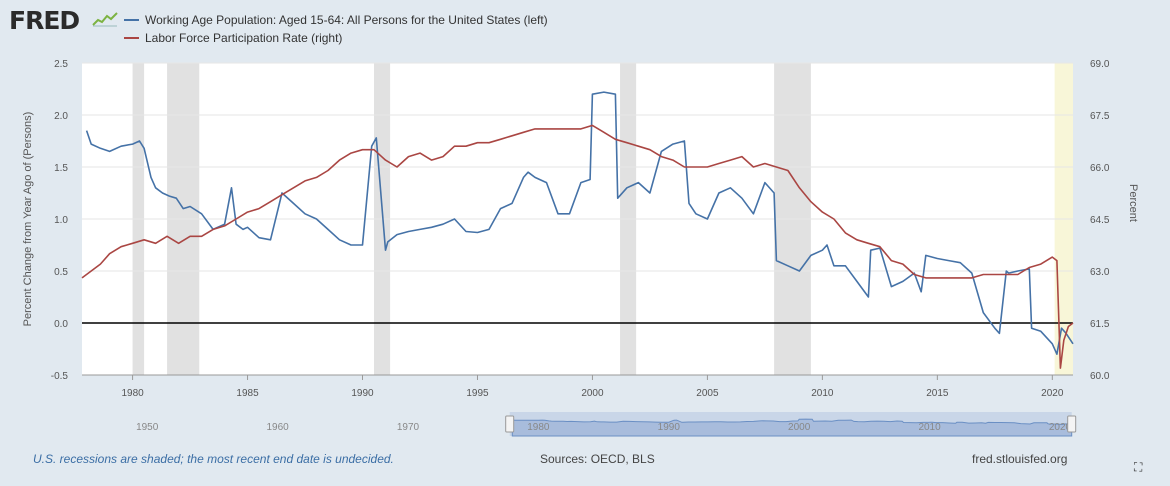  I want to click on x-tick-label: 2005, so click(707, 393).